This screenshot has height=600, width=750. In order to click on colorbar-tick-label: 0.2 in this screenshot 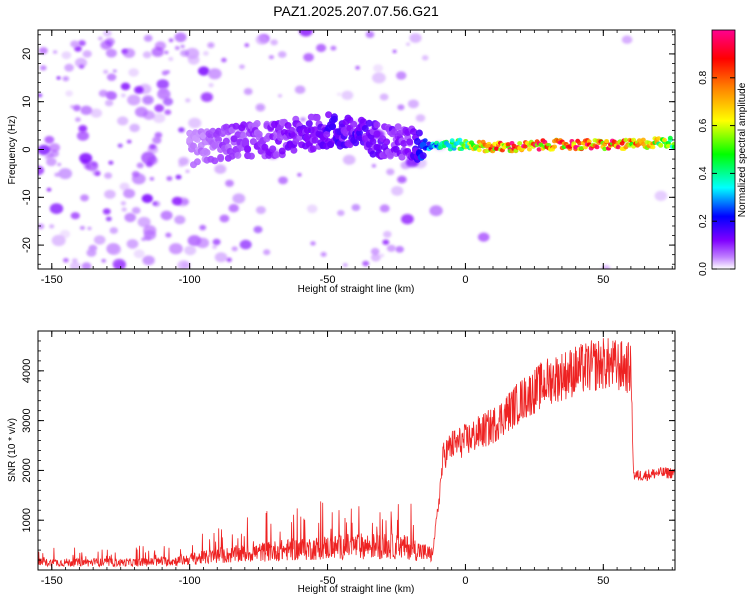, I will do `click(703, 221)`.